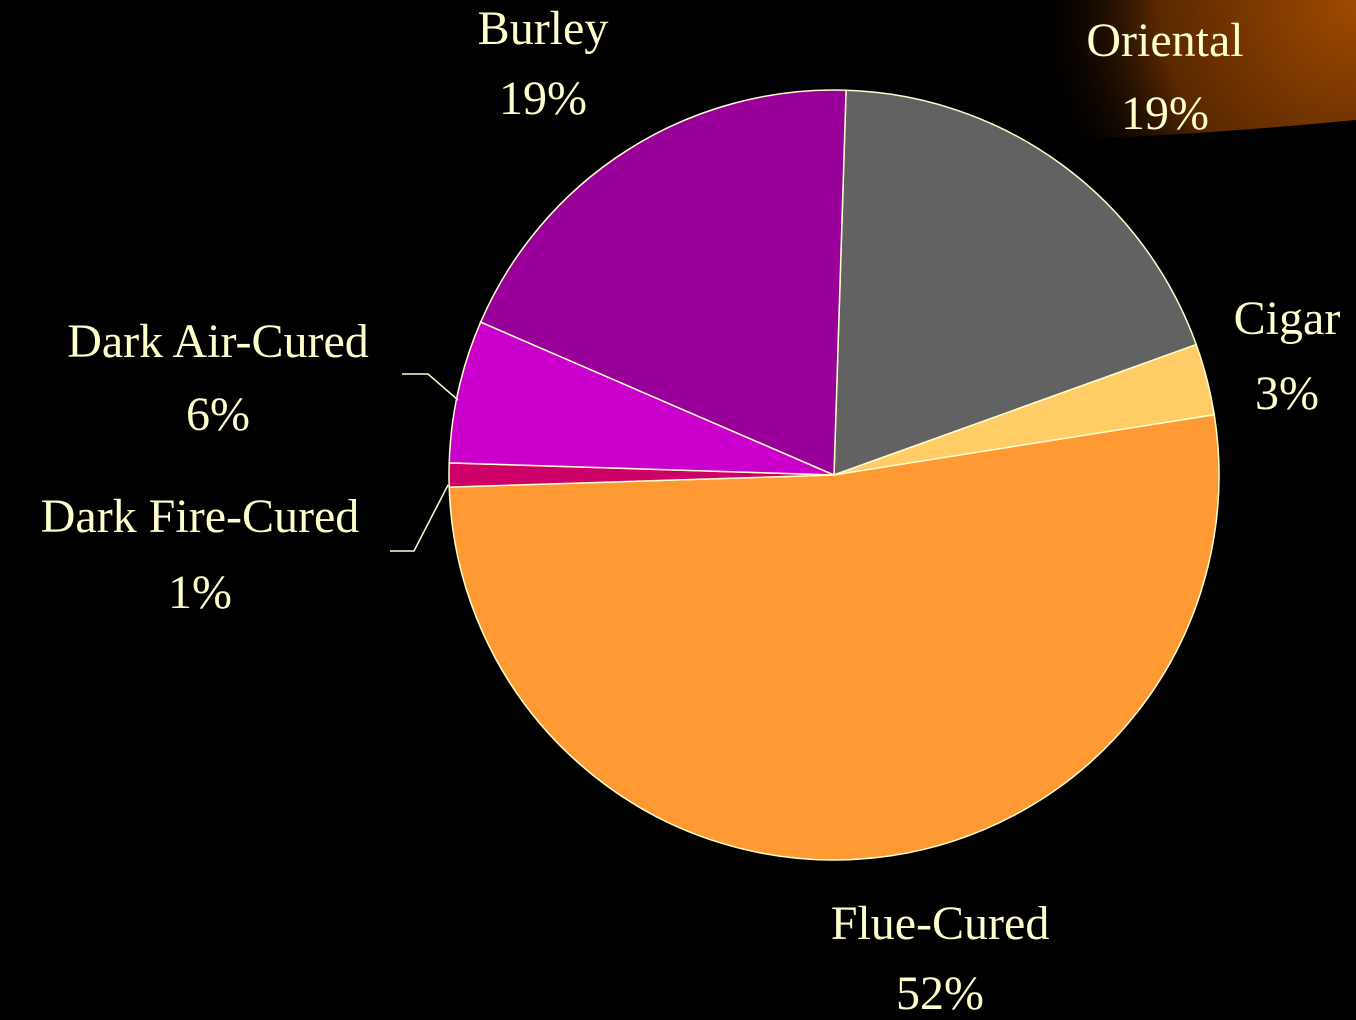 Image resolution: width=1356 pixels, height=1020 pixels. What do you see at coordinates (200, 516) in the screenshot?
I see `category-label: Dark Fire-Cured` at bounding box center [200, 516].